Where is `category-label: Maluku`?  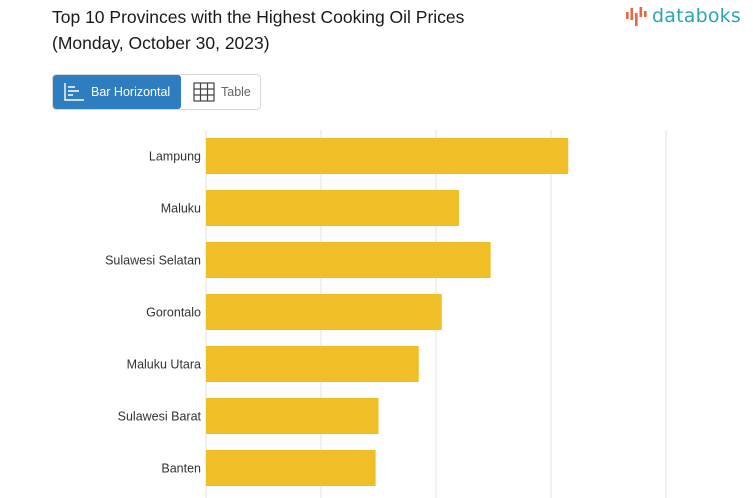
category-label: Maluku is located at coordinates (181, 209).